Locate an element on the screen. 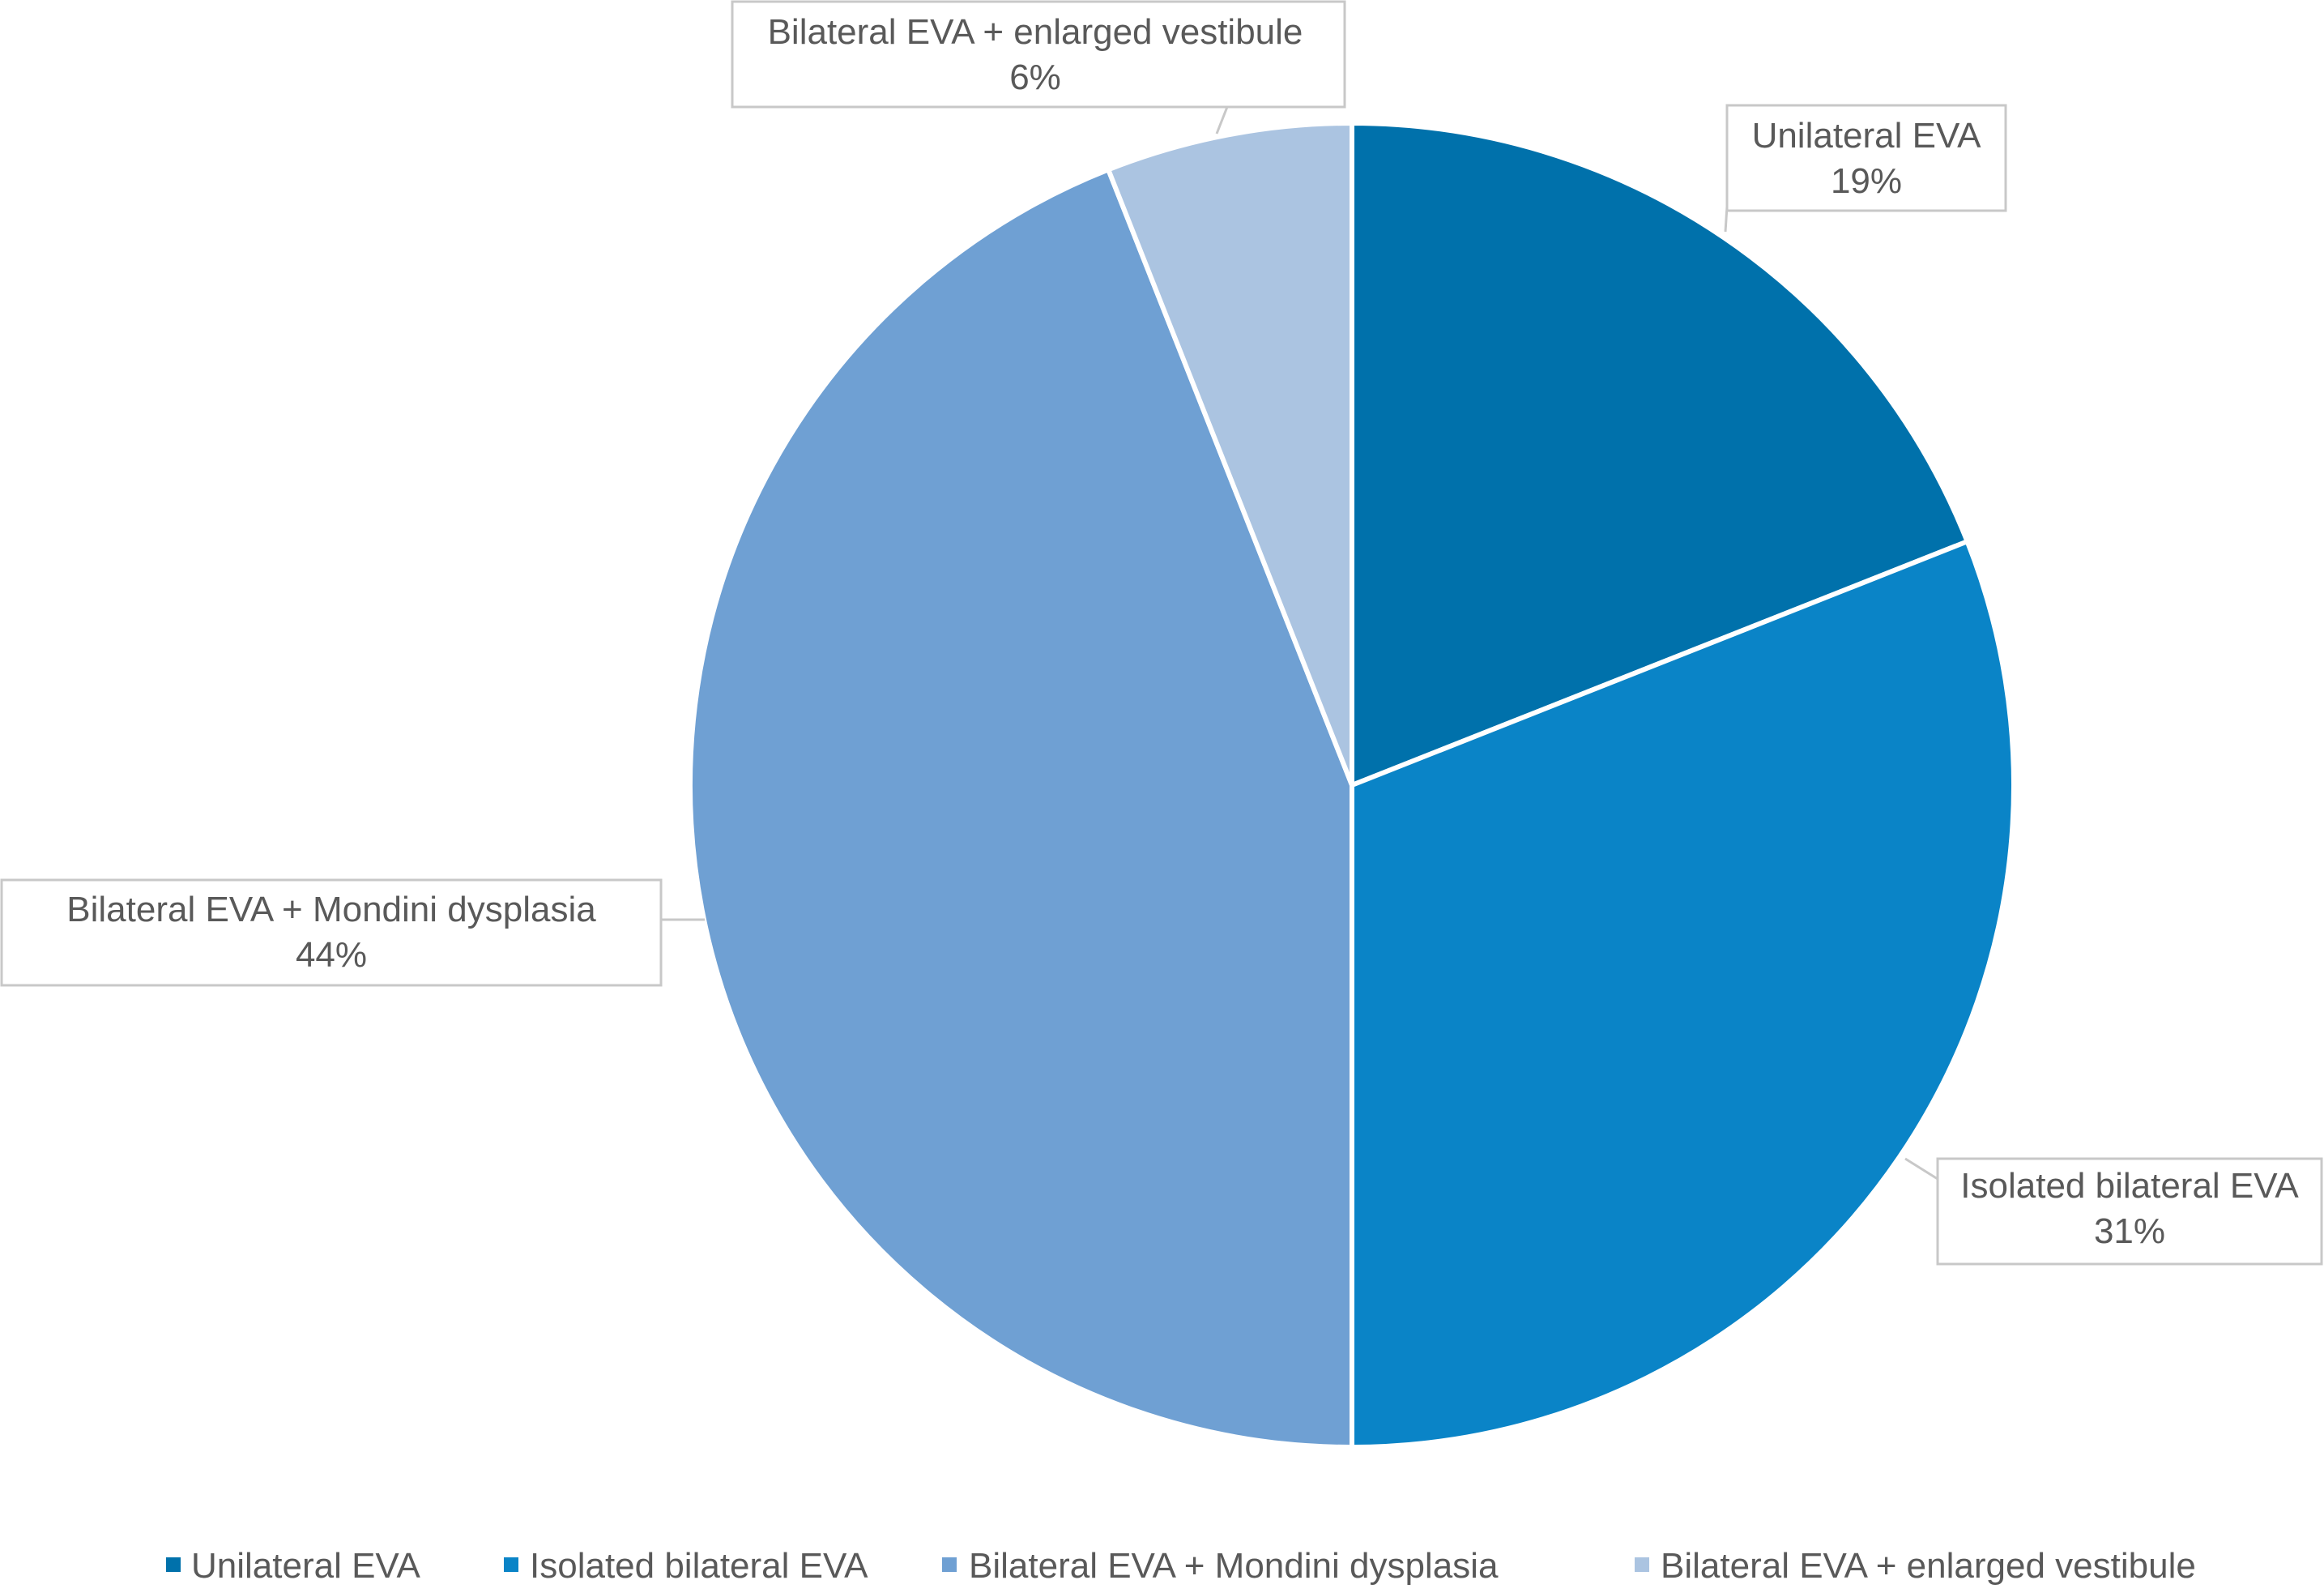 This screenshot has width=2324, height=1593. callout-bilateral-eva-enlarged-vestibule: Bilateral EVA + enlarged vestibule 6% is located at coordinates (1038, 54).